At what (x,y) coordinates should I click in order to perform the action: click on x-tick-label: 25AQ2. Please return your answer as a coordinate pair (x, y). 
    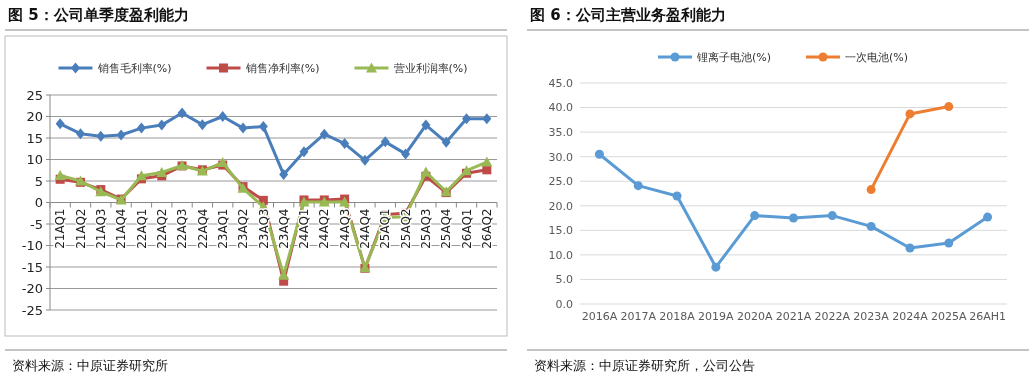
    Looking at the image, I should click on (405, 228).